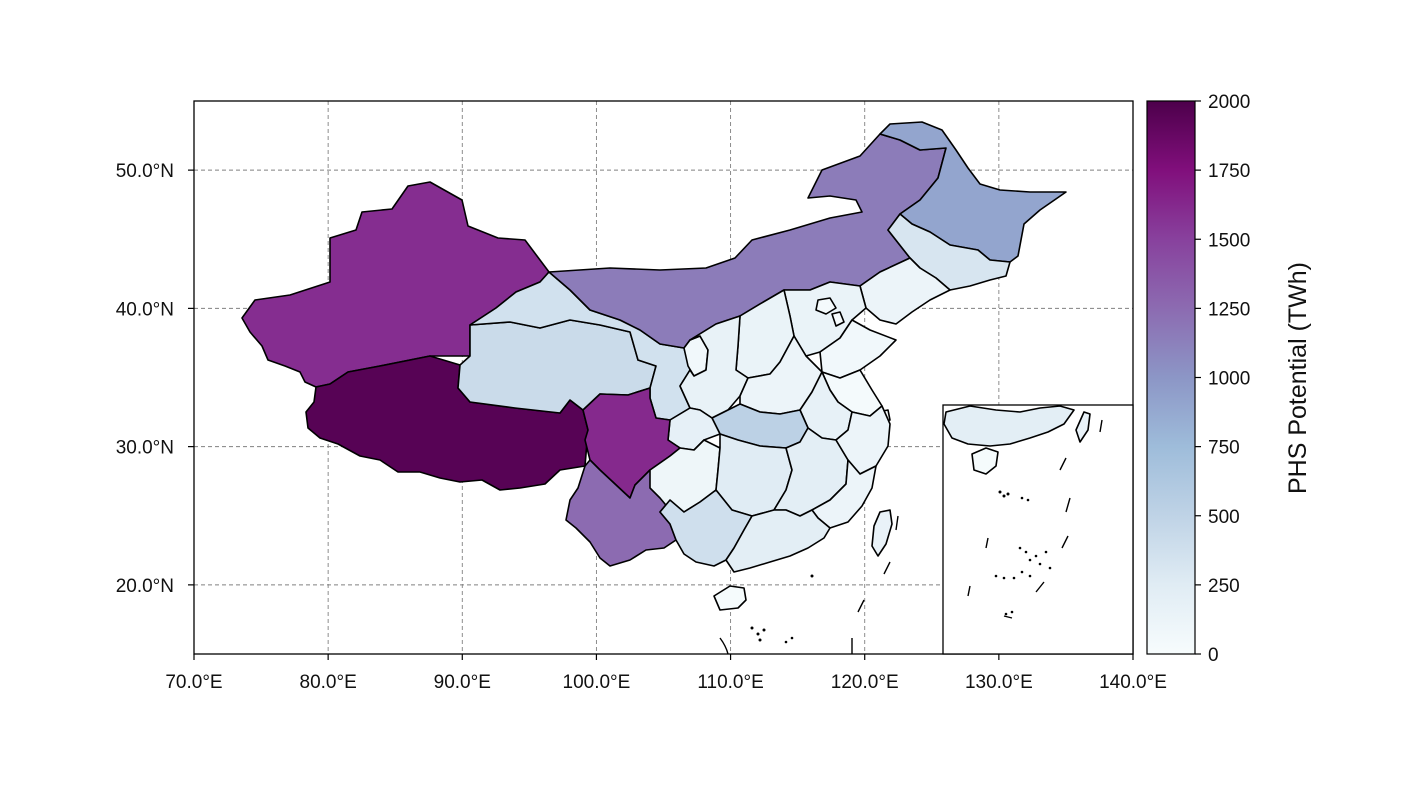 This screenshot has height=795, width=1414. I want to click on x-tick-label: 120.0°E, so click(865, 682).